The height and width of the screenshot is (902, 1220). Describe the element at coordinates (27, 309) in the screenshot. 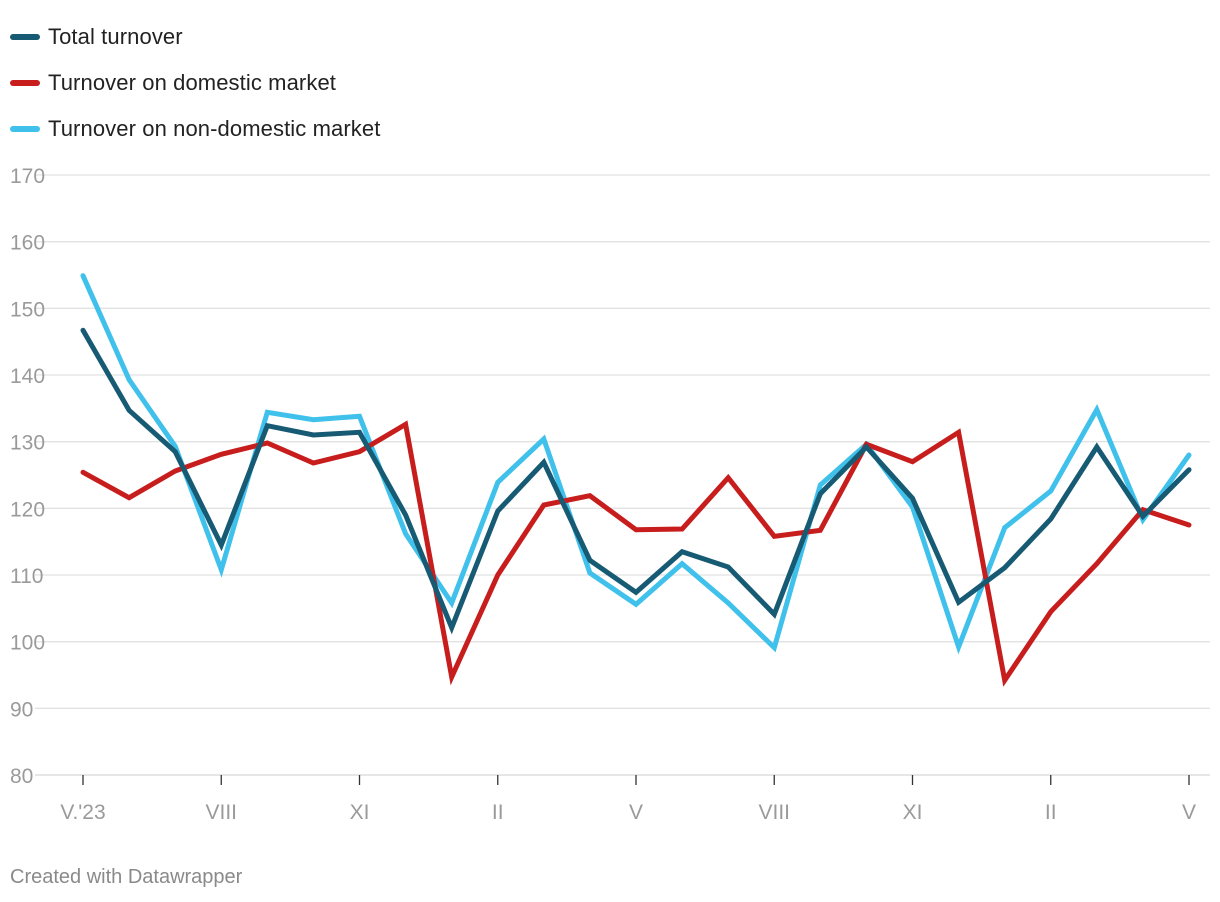

I see `y-tick-label-150: 150` at that location.